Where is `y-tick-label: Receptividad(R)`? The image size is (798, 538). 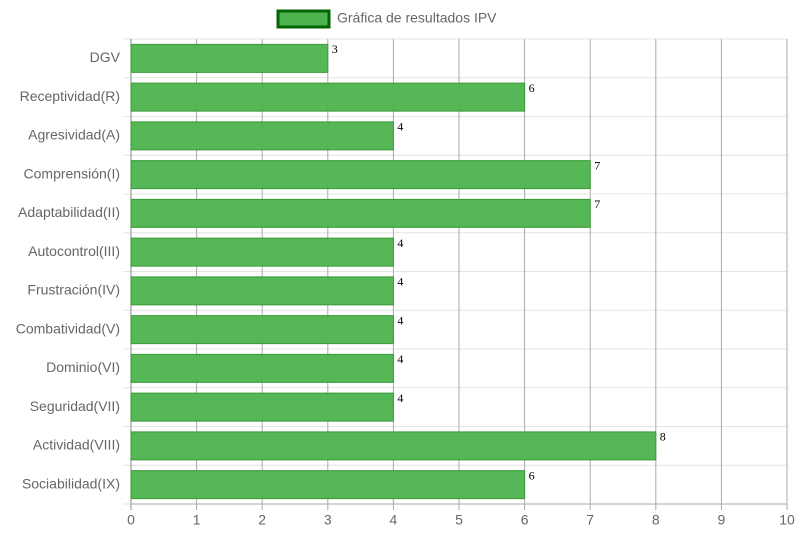
y-tick-label: Receptividad(R) is located at coordinates (70, 96).